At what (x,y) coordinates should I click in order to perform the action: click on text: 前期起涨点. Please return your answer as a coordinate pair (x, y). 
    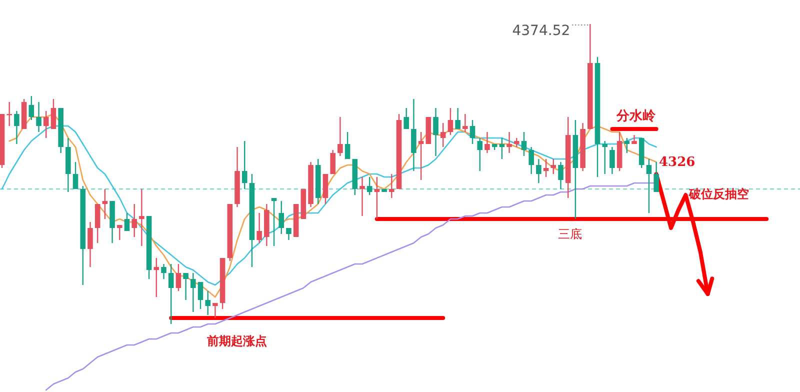
    Looking at the image, I should click on (236, 341).